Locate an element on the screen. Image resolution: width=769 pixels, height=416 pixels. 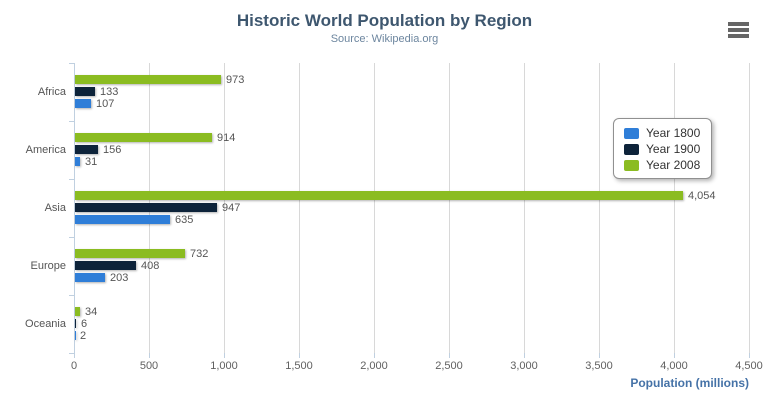
bar-value-label: 31 is located at coordinates (91, 162).